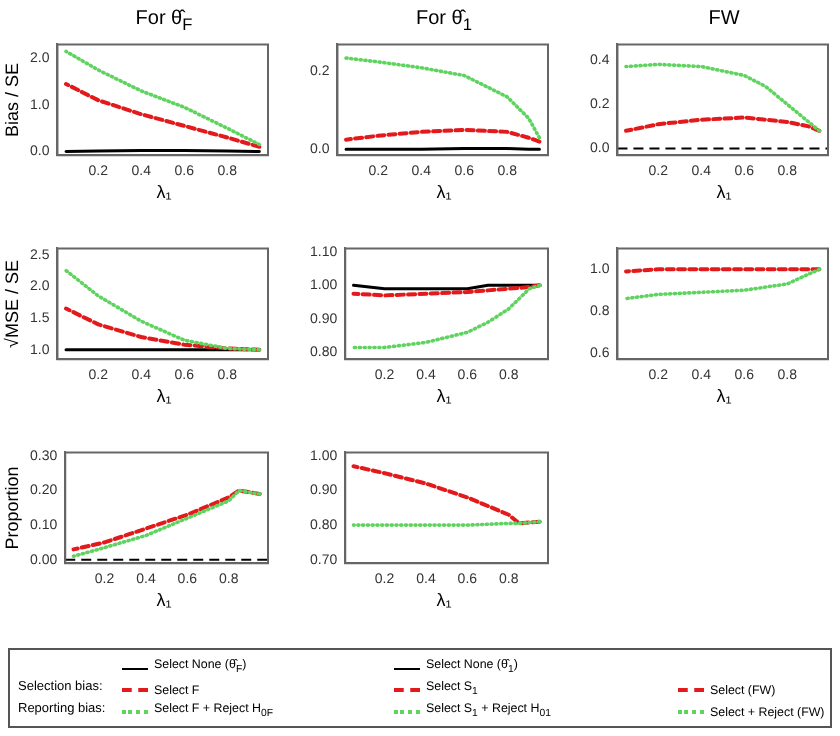 Image resolution: width=840 pixels, height=736 pixels. What do you see at coordinates (12, 100) in the screenshot?
I see `y-axis-title: Bias / SE` at bounding box center [12, 100].